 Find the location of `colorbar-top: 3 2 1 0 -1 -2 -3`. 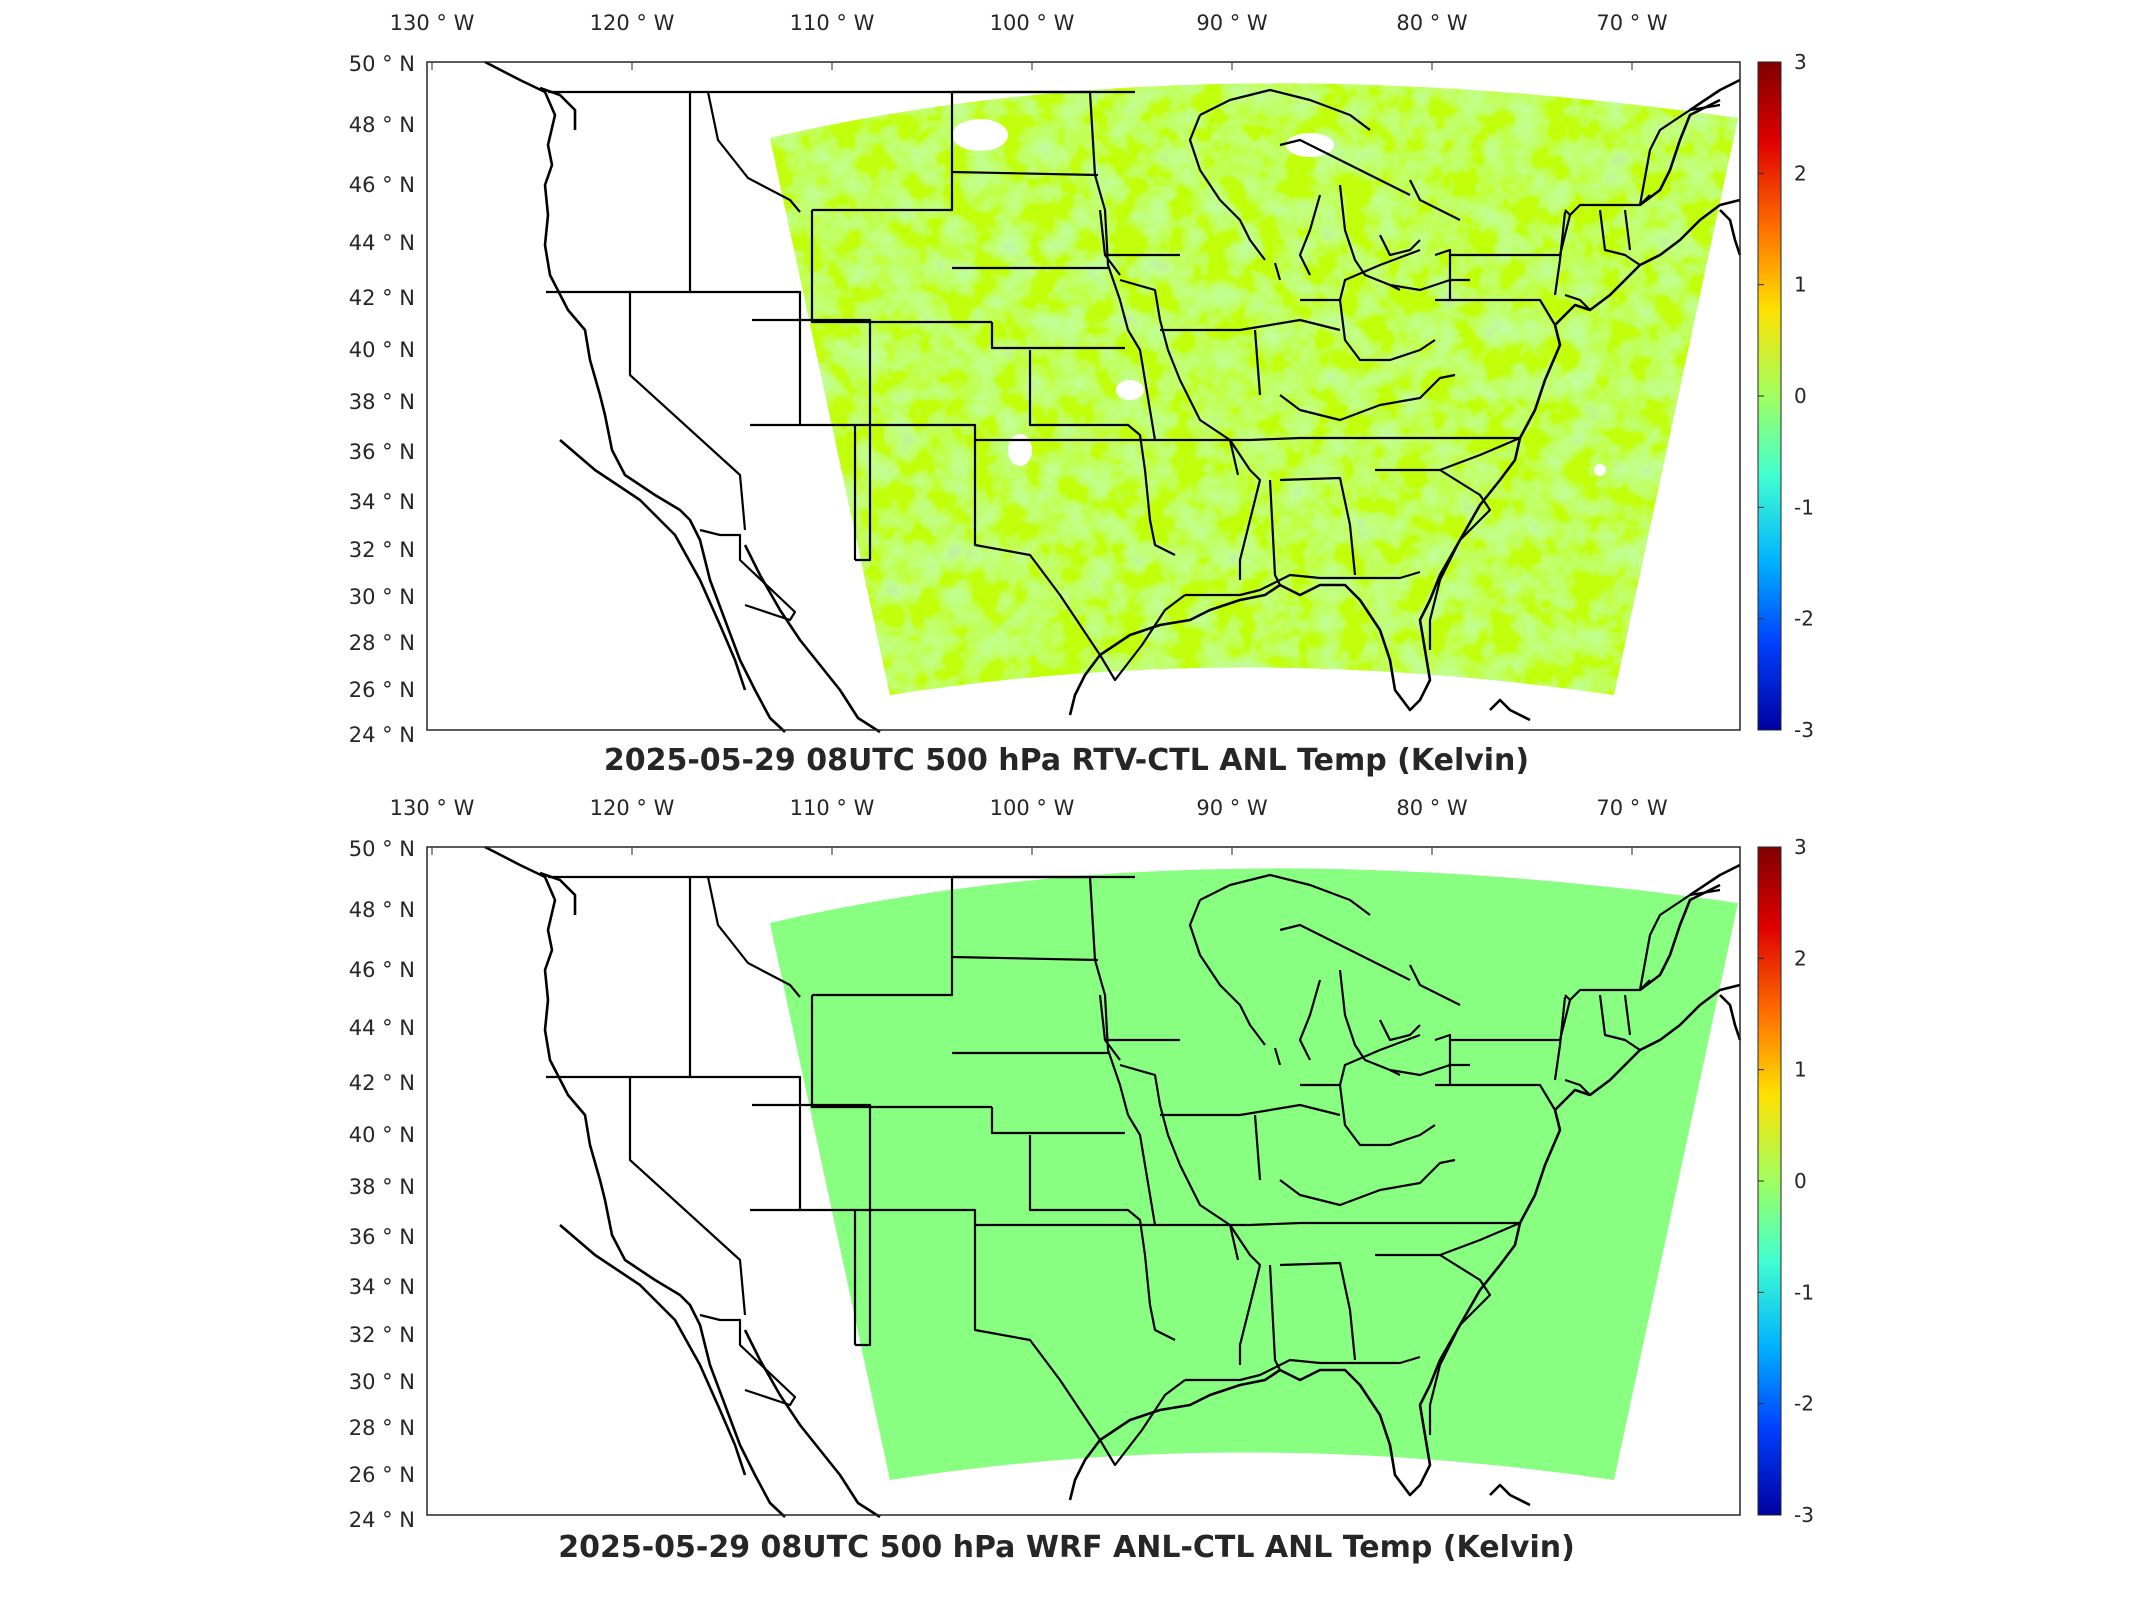

colorbar-top: 3 2 1 0 -1 -2 -3 is located at coordinates (1785, 396).